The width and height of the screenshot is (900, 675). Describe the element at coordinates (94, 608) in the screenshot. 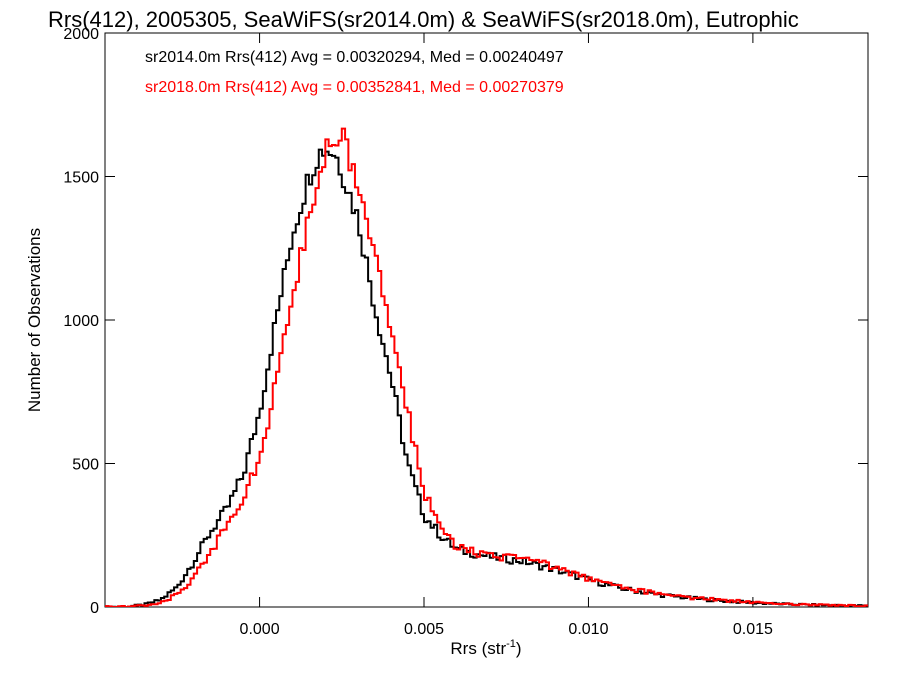

I see `y-tick-label: 0` at that location.